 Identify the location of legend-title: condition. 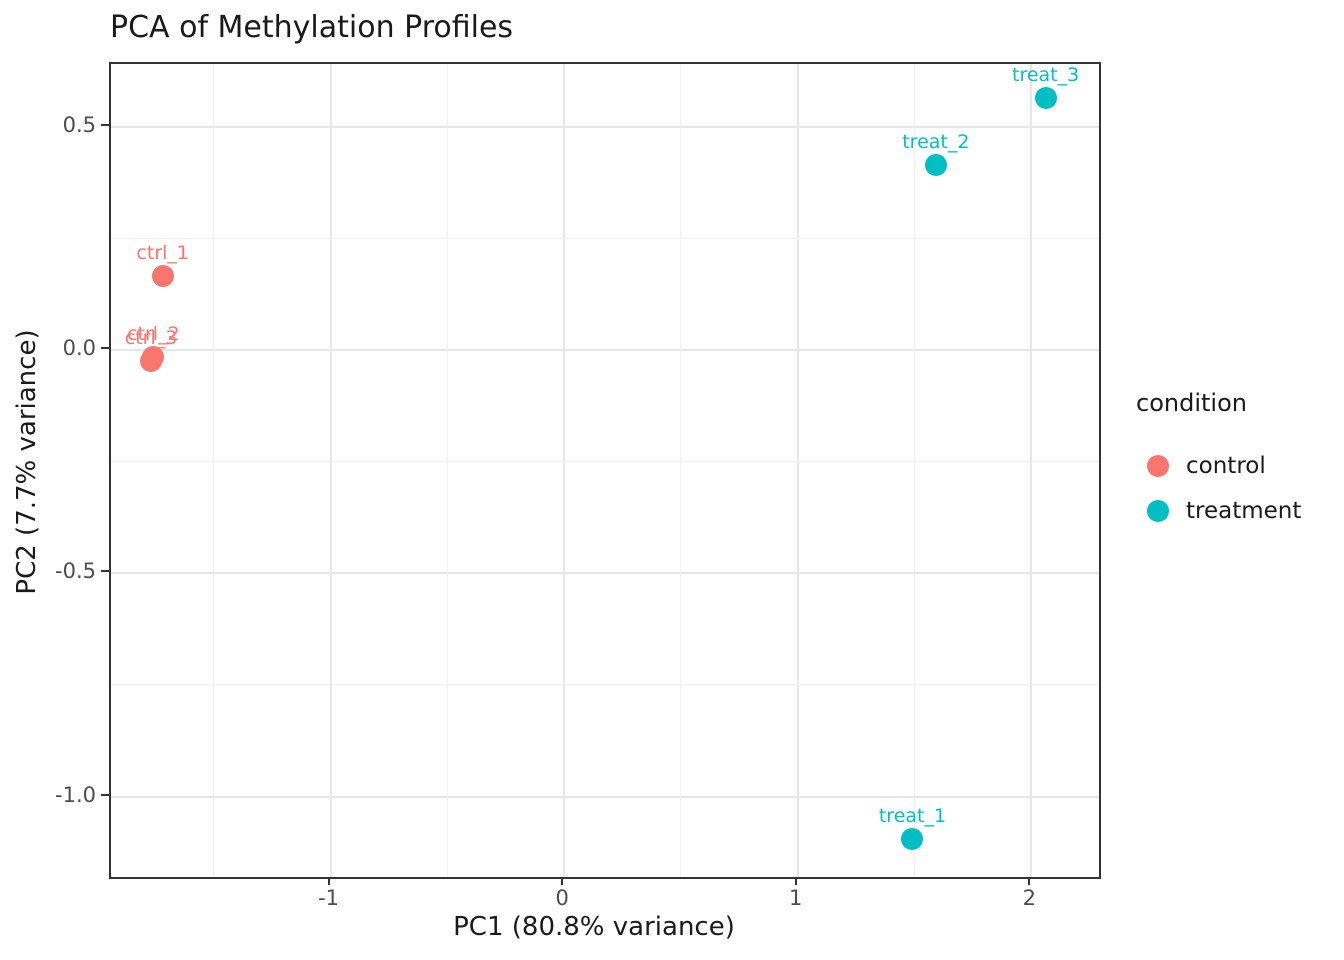
(1191, 403).